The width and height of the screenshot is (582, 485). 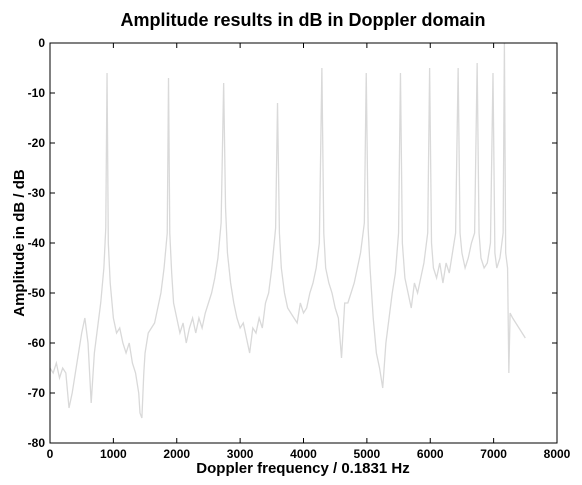 What do you see at coordinates (41, 43) in the screenshot?
I see `y-tick-label: 0` at bounding box center [41, 43].